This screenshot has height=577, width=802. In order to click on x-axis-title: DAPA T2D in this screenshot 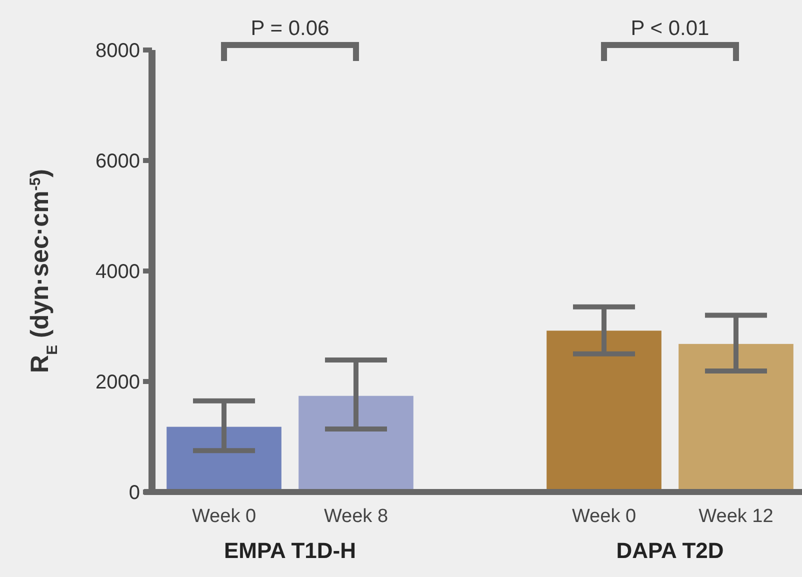, I will do `click(670, 550)`.